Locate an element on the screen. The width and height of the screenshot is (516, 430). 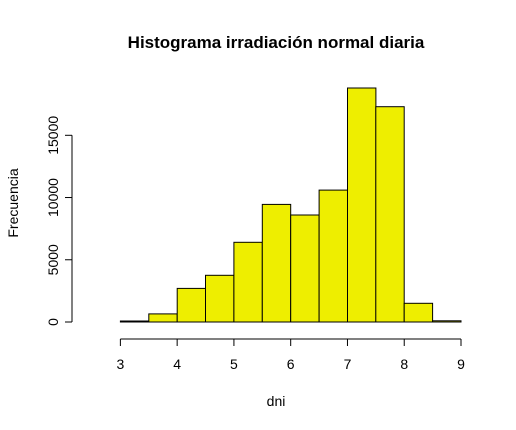
y-axis-label: Frecuencia is located at coordinates (13, 202).